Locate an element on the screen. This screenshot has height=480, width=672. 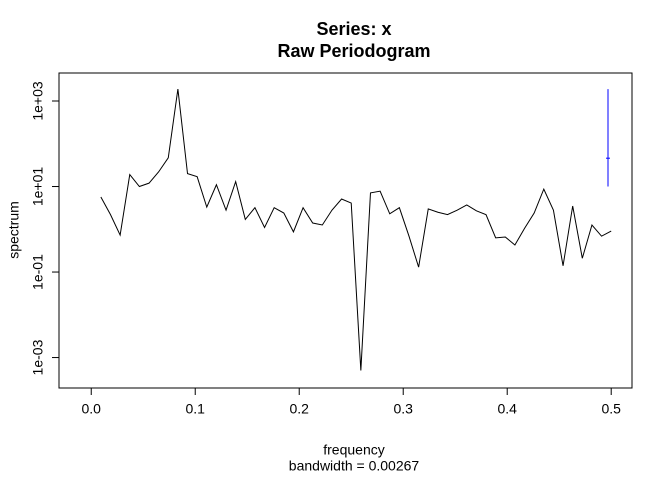
x-tick-label: 0.3 is located at coordinates (403, 409).